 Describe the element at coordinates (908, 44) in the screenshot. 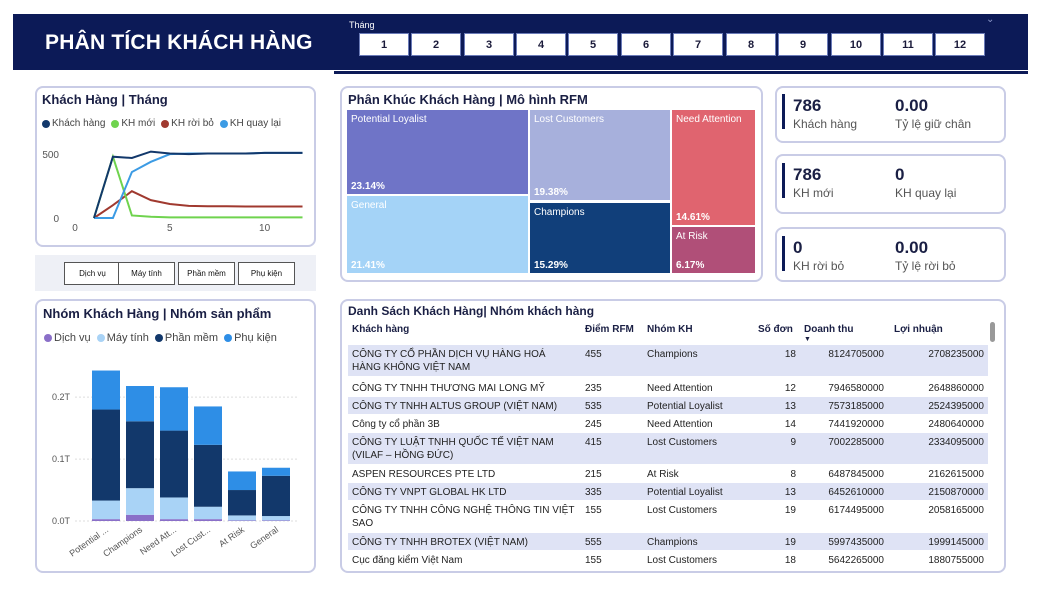

I see `month-button-11: 11` at that location.